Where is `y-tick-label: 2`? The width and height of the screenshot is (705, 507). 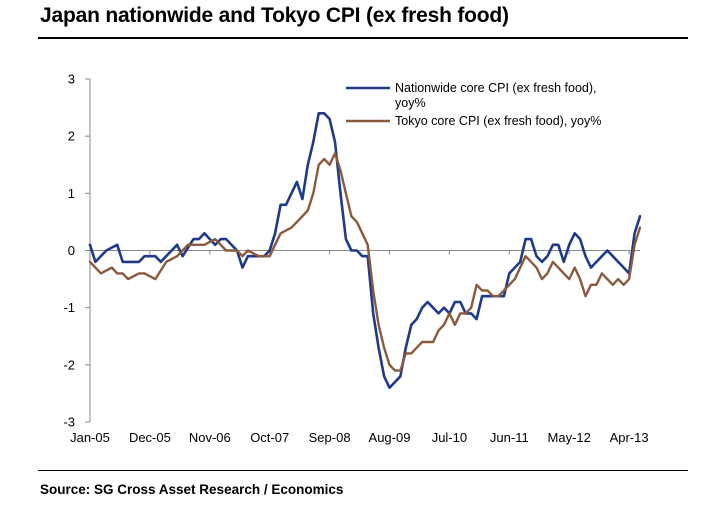
y-tick-label: 2 is located at coordinates (71, 136).